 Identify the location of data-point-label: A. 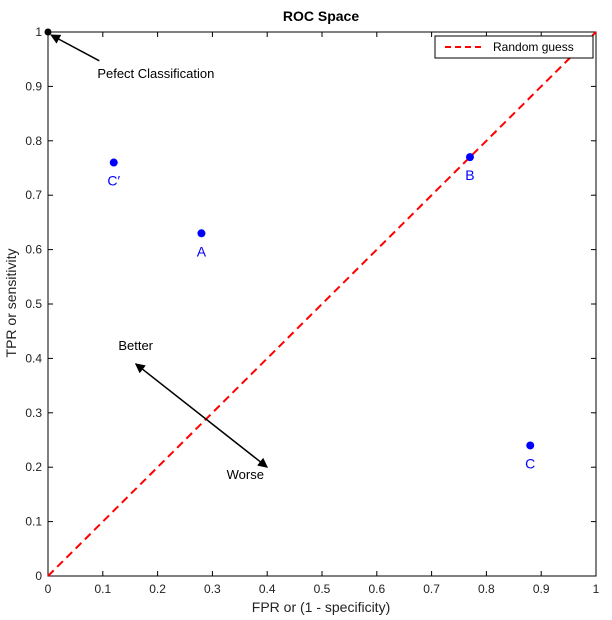
(202, 251).